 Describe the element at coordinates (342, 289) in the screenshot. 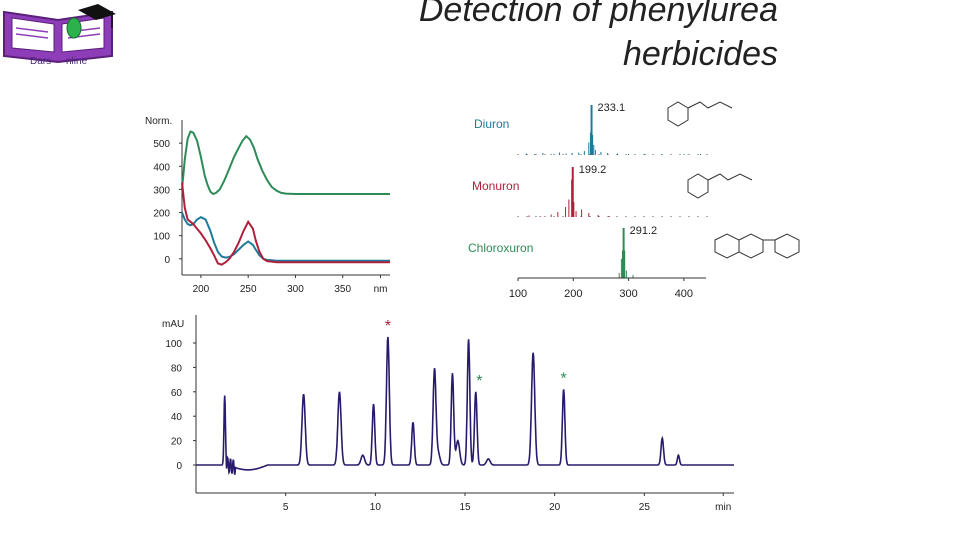

I see `uv-x-tick-label: 350` at that location.